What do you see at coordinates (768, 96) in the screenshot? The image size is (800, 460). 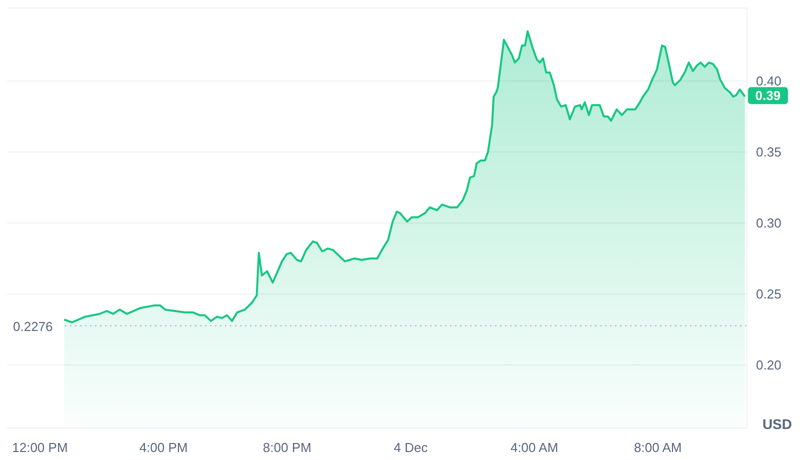 I see `annotation: 0.39` at bounding box center [768, 96].